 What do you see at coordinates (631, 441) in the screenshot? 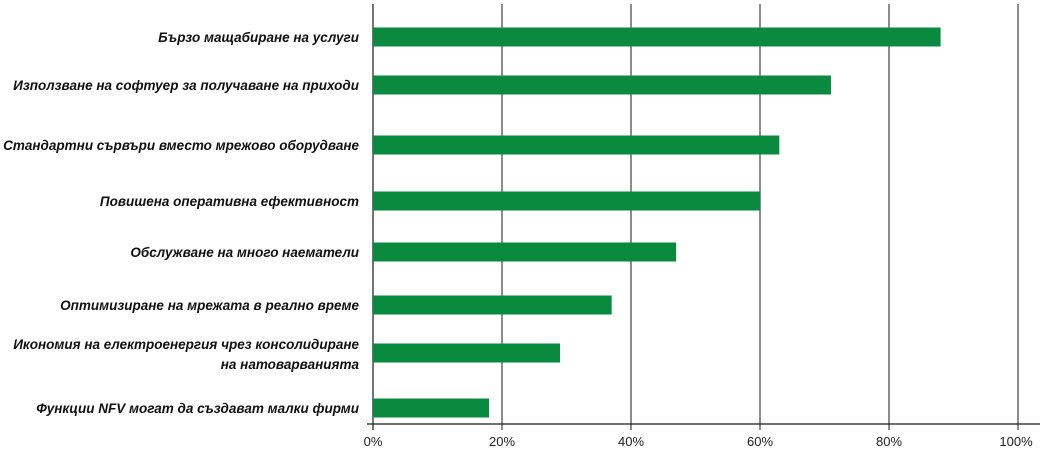
I see `x-tick-label: 40%` at bounding box center [631, 441].